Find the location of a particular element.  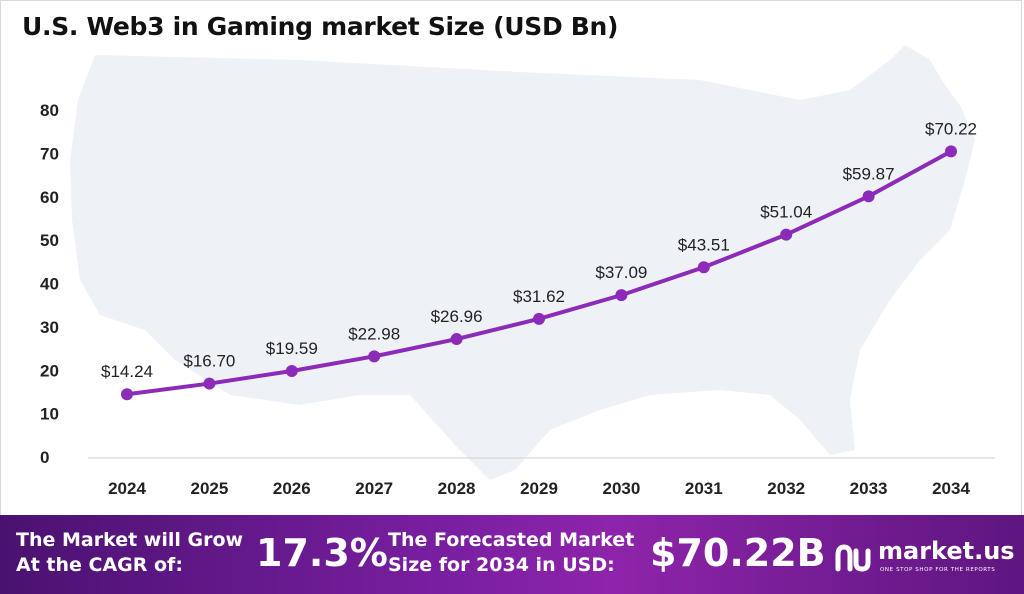

chart-title: U.S. Web3 in Gaming market Size (USD Bn) is located at coordinates (320, 26).